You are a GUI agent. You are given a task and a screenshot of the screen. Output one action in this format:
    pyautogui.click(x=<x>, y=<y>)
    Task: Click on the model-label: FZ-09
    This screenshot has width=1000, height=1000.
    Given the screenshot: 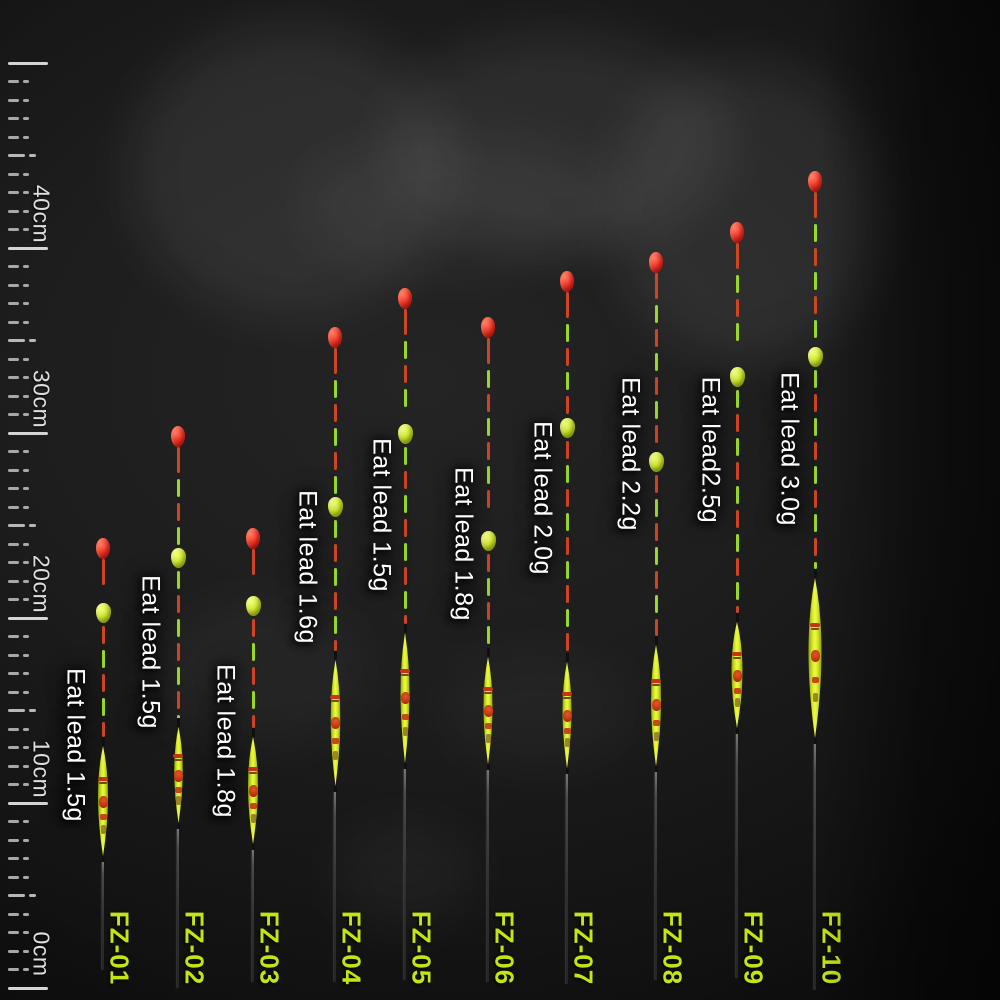 What is the action you would take?
    pyautogui.click(x=753, y=948)
    